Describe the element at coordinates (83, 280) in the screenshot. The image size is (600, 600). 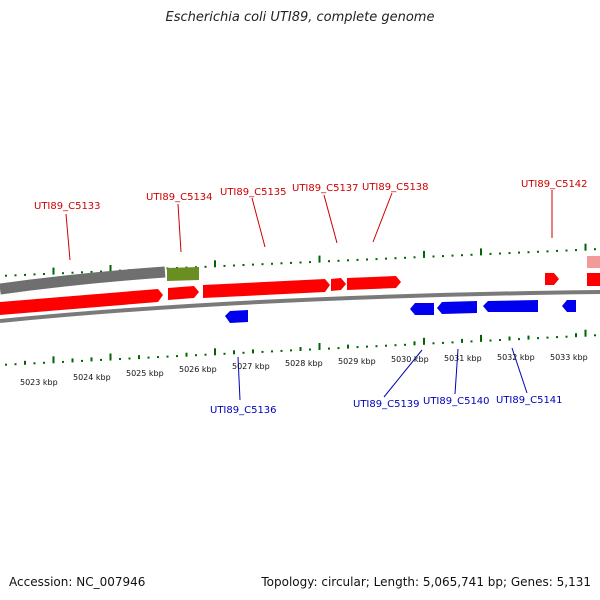
I see `outer-backbone` at that location.